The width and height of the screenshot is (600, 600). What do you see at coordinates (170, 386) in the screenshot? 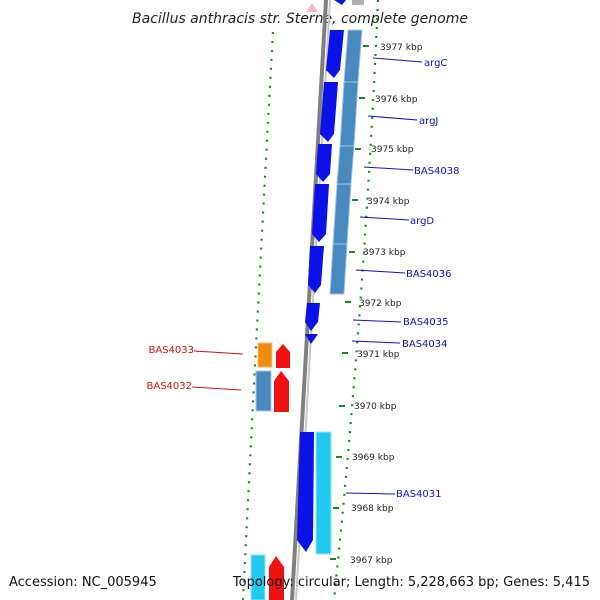
I see `gene-label-BAS4032: BAS4032` at bounding box center [170, 386].